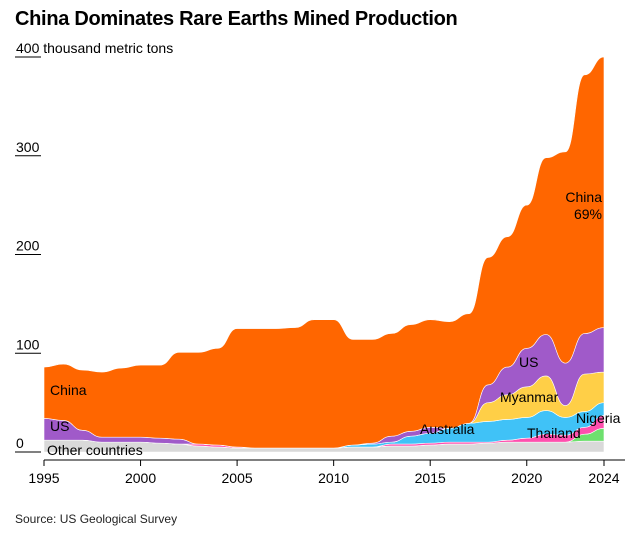  What do you see at coordinates (603, 478) in the screenshot?
I see `x-tick-label: 2024` at bounding box center [603, 478].